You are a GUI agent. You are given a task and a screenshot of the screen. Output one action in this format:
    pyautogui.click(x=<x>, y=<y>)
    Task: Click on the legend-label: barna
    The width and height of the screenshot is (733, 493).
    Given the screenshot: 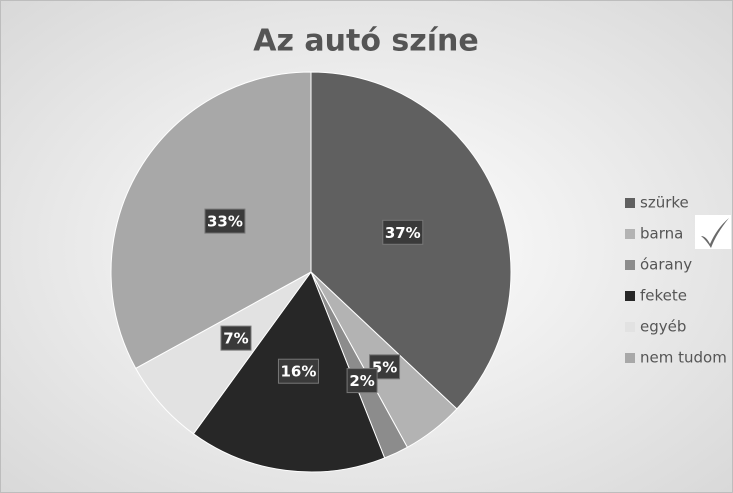 What is the action you would take?
    pyautogui.click(x=661, y=234)
    